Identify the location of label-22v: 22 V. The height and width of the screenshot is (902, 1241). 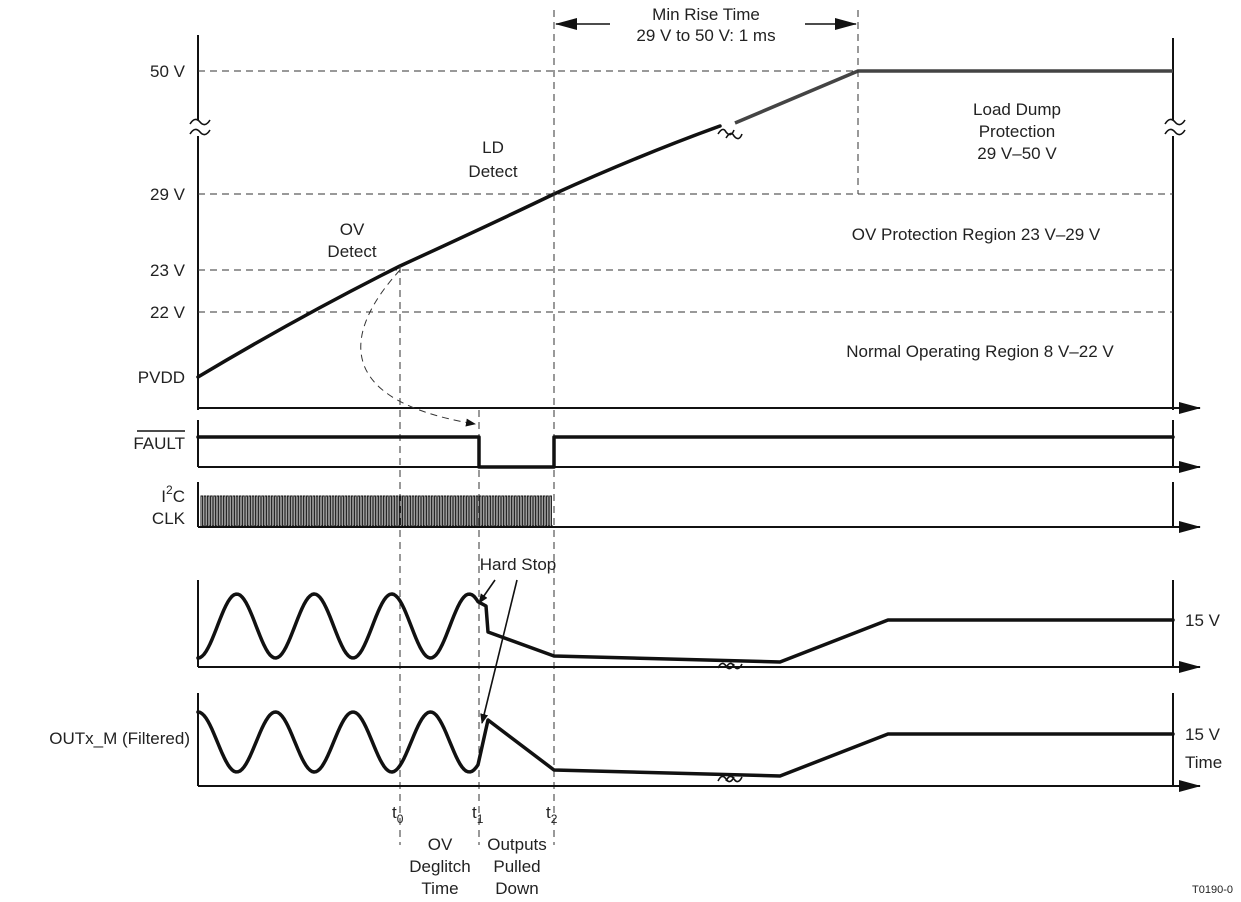
(168, 312).